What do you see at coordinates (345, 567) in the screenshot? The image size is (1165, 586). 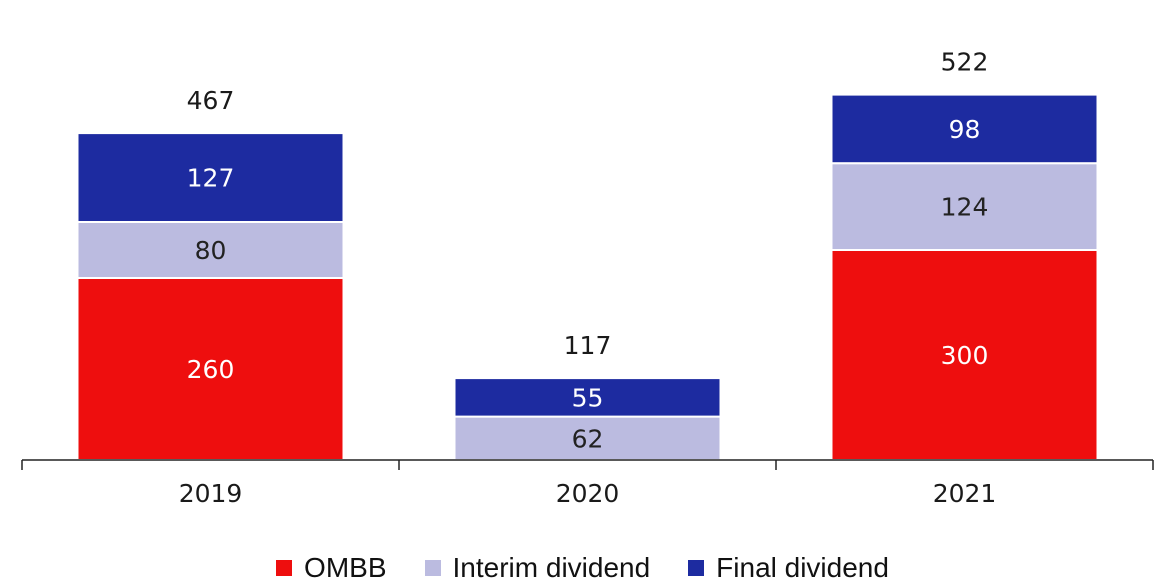 I see `legend-label: OMBB` at bounding box center [345, 567].